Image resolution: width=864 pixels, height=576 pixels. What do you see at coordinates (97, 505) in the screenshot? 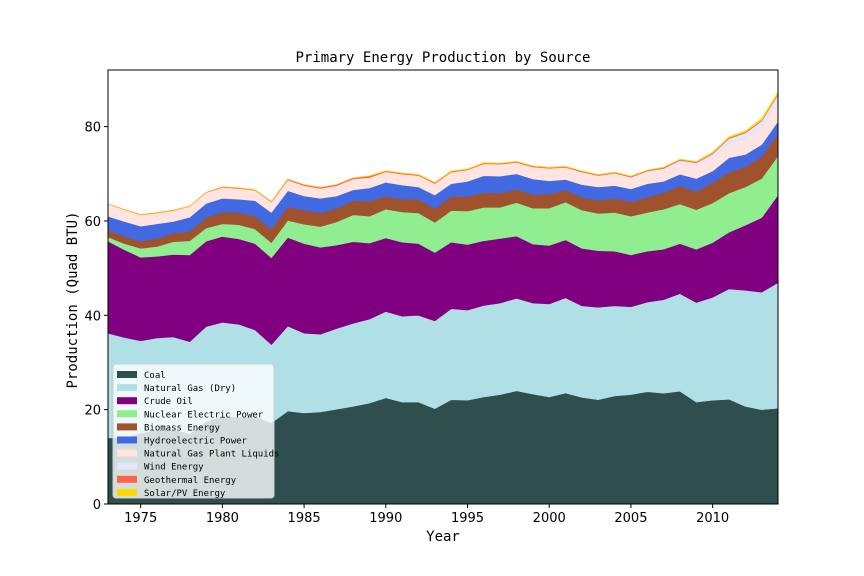
I see `y-tick-label: 0` at bounding box center [97, 505].